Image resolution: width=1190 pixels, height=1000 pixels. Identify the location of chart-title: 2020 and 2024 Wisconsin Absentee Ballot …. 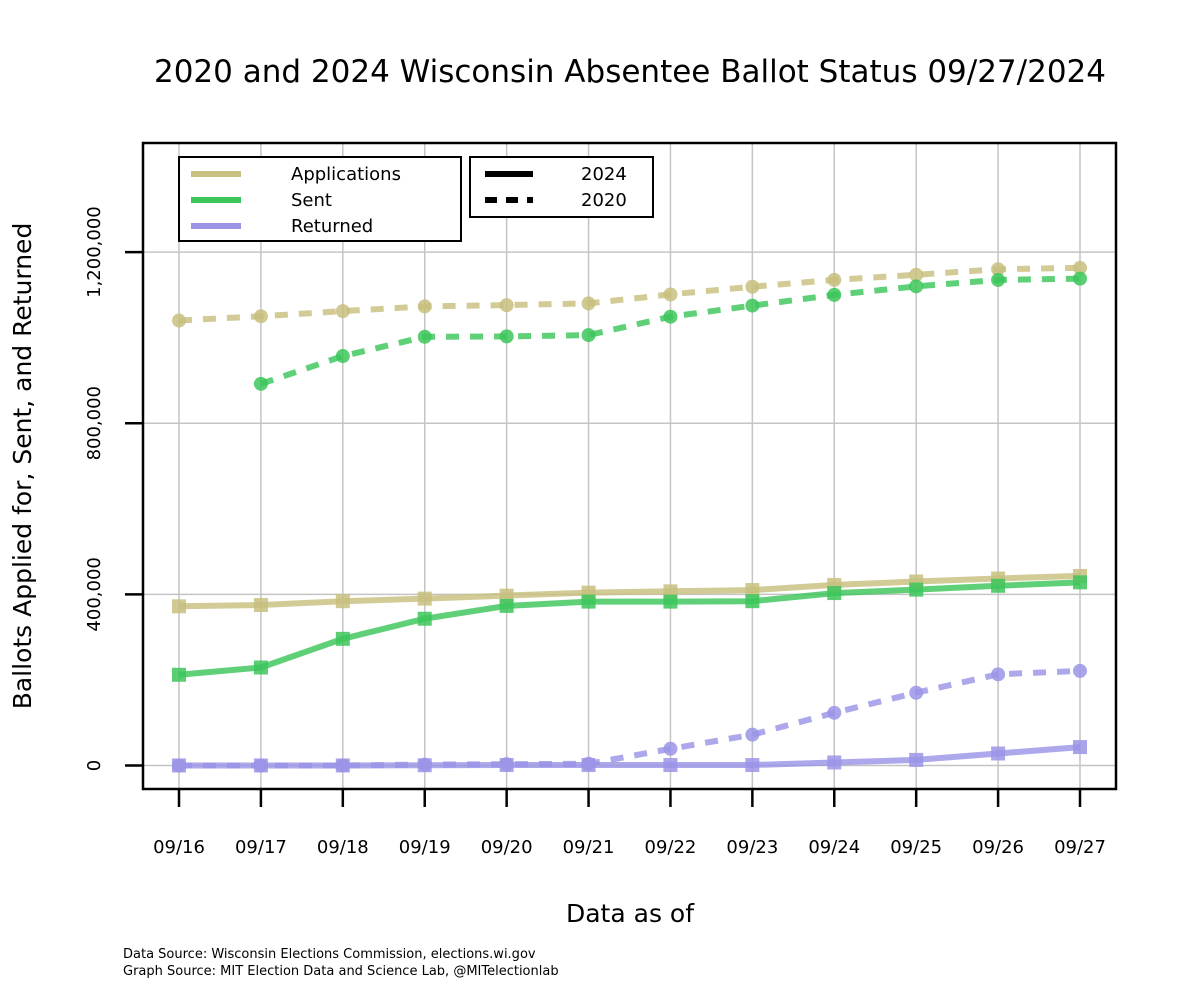
(630, 72).